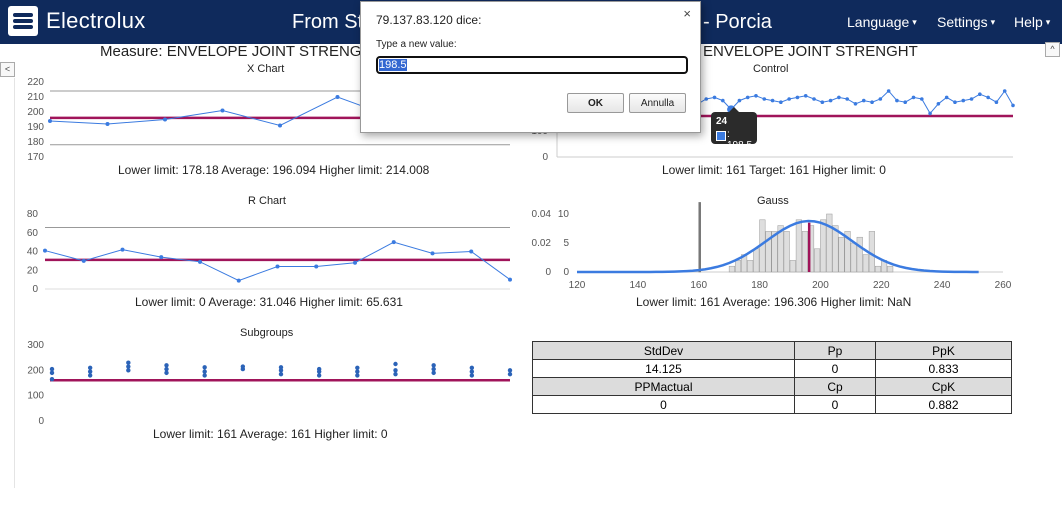 Image resolution: width=1062 pixels, height=517 pixels. What do you see at coordinates (35, 82) in the screenshot?
I see `y-tick-label: 220` at bounding box center [35, 82].